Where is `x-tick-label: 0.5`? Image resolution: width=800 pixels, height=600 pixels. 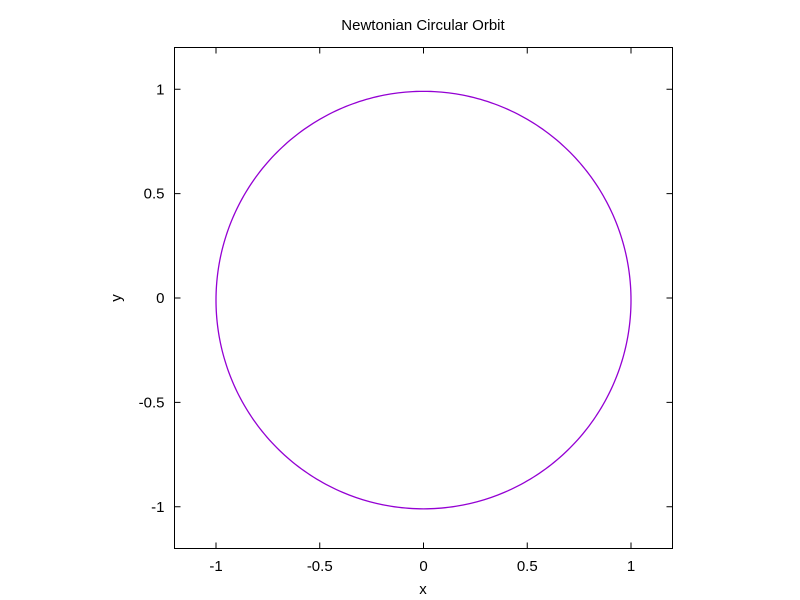
x-tick-label: 0.5 is located at coordinates (527, 566).